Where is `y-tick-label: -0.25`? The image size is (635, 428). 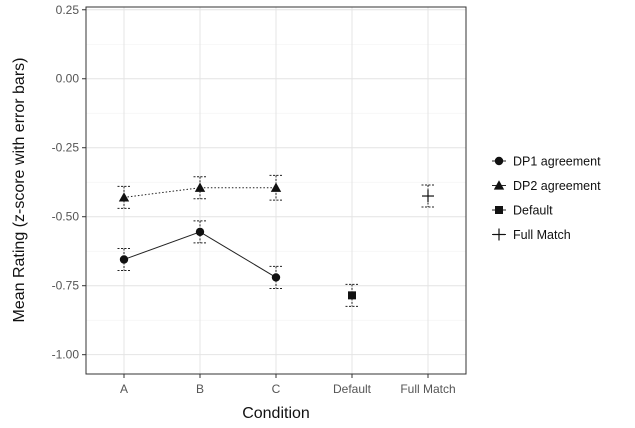 y-tick-label: -0.25 is located at coordinates (66, 148).